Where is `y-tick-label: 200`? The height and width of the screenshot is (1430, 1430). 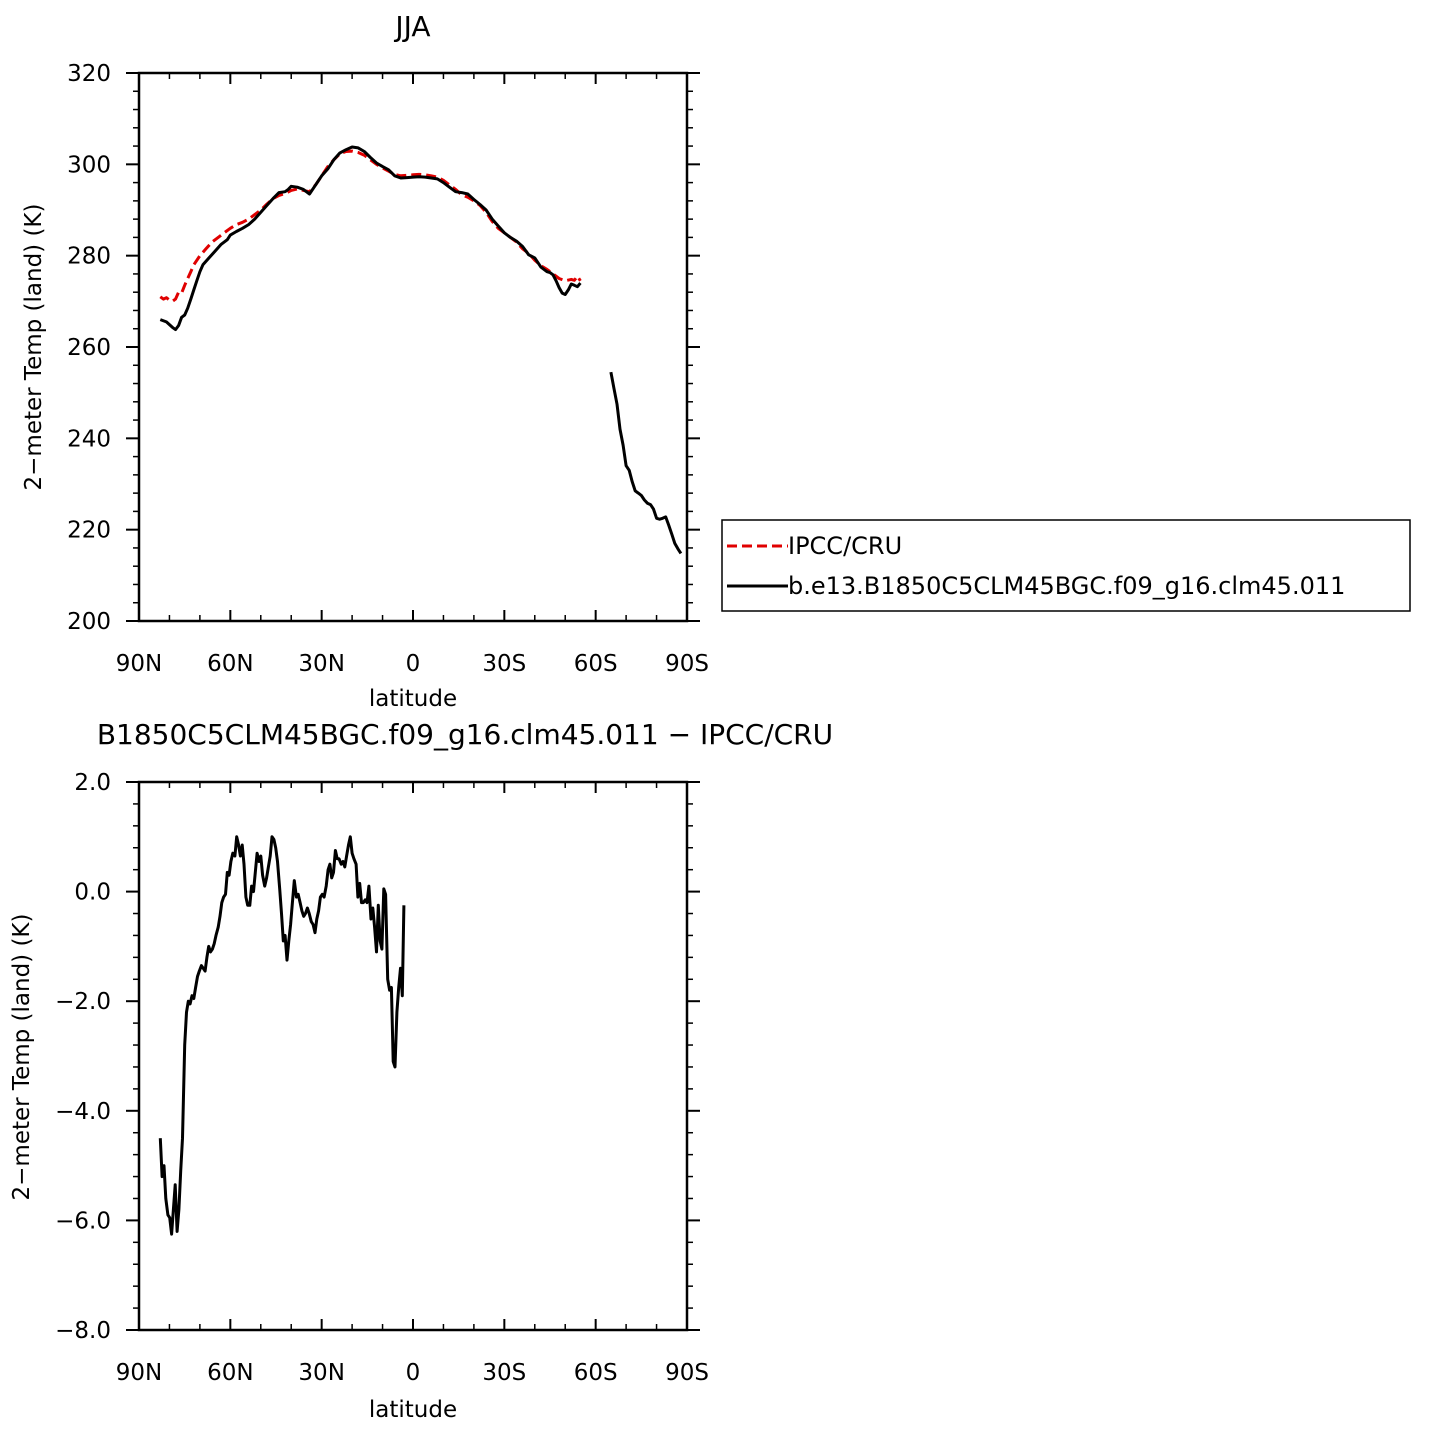 y-tick-label: 200 is located at coordinates (89, 622).